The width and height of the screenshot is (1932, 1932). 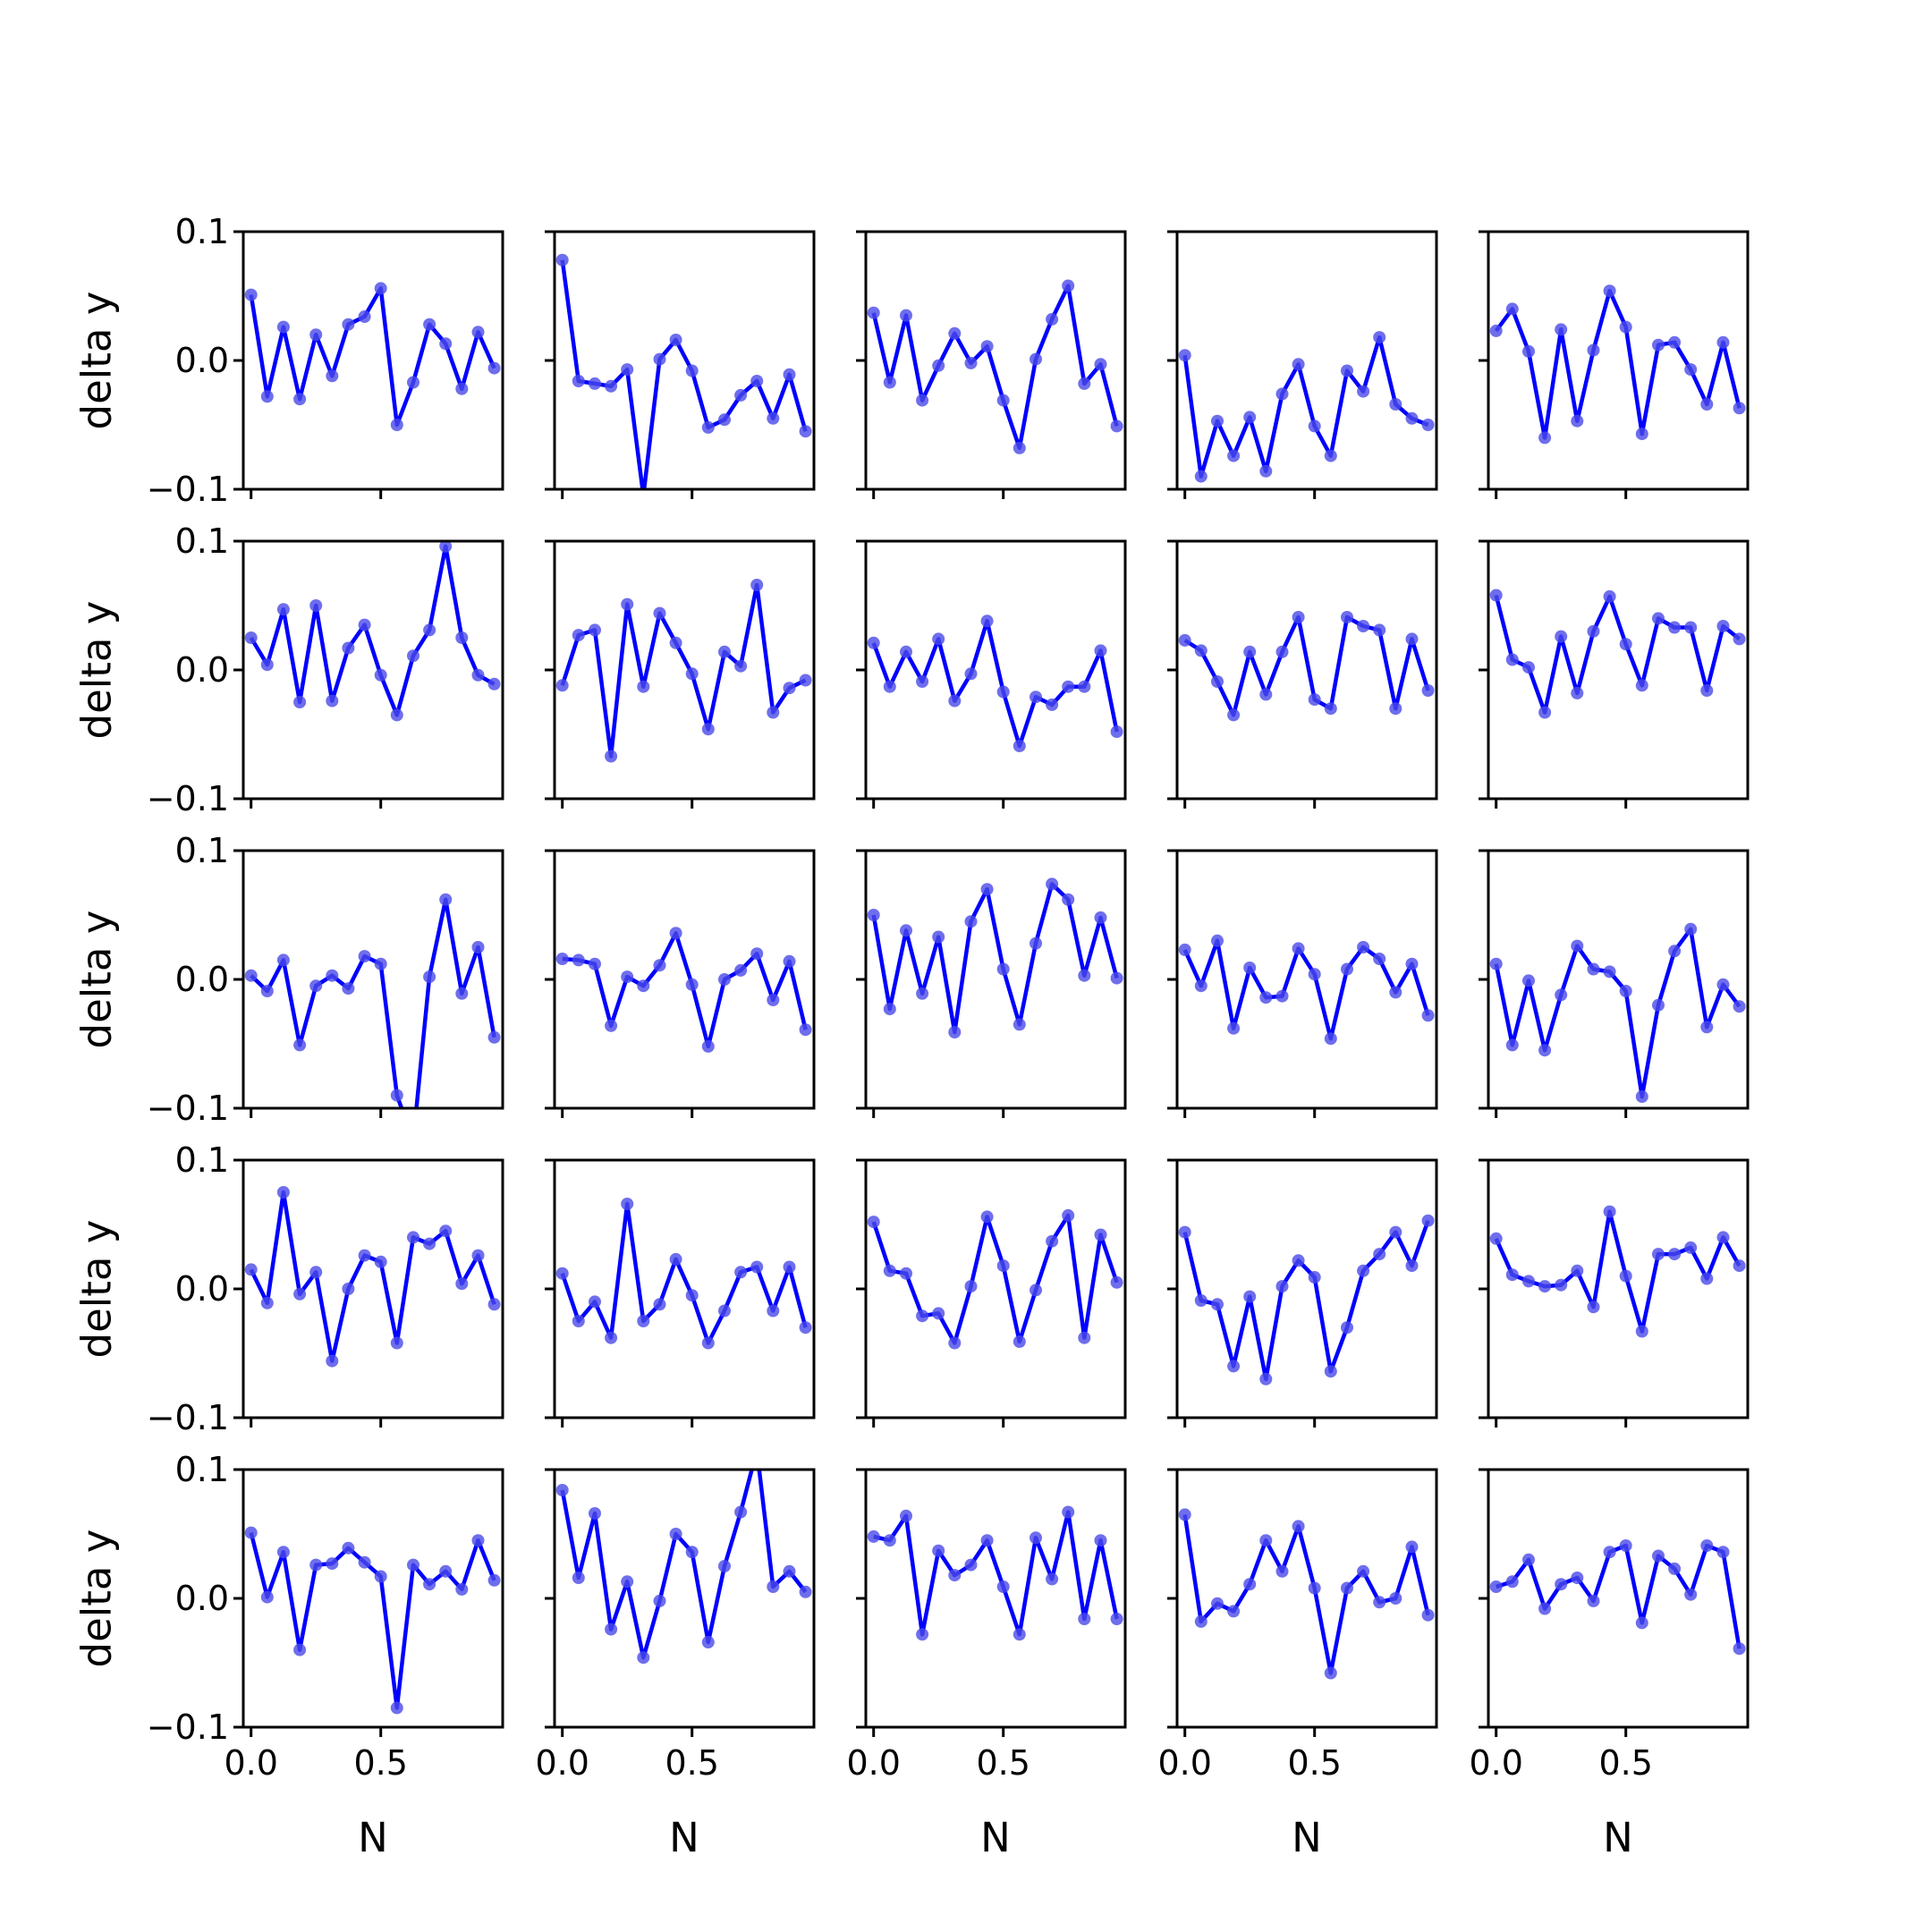 I want to click on subplot-r1-c4, so click(x=1302, y=364).